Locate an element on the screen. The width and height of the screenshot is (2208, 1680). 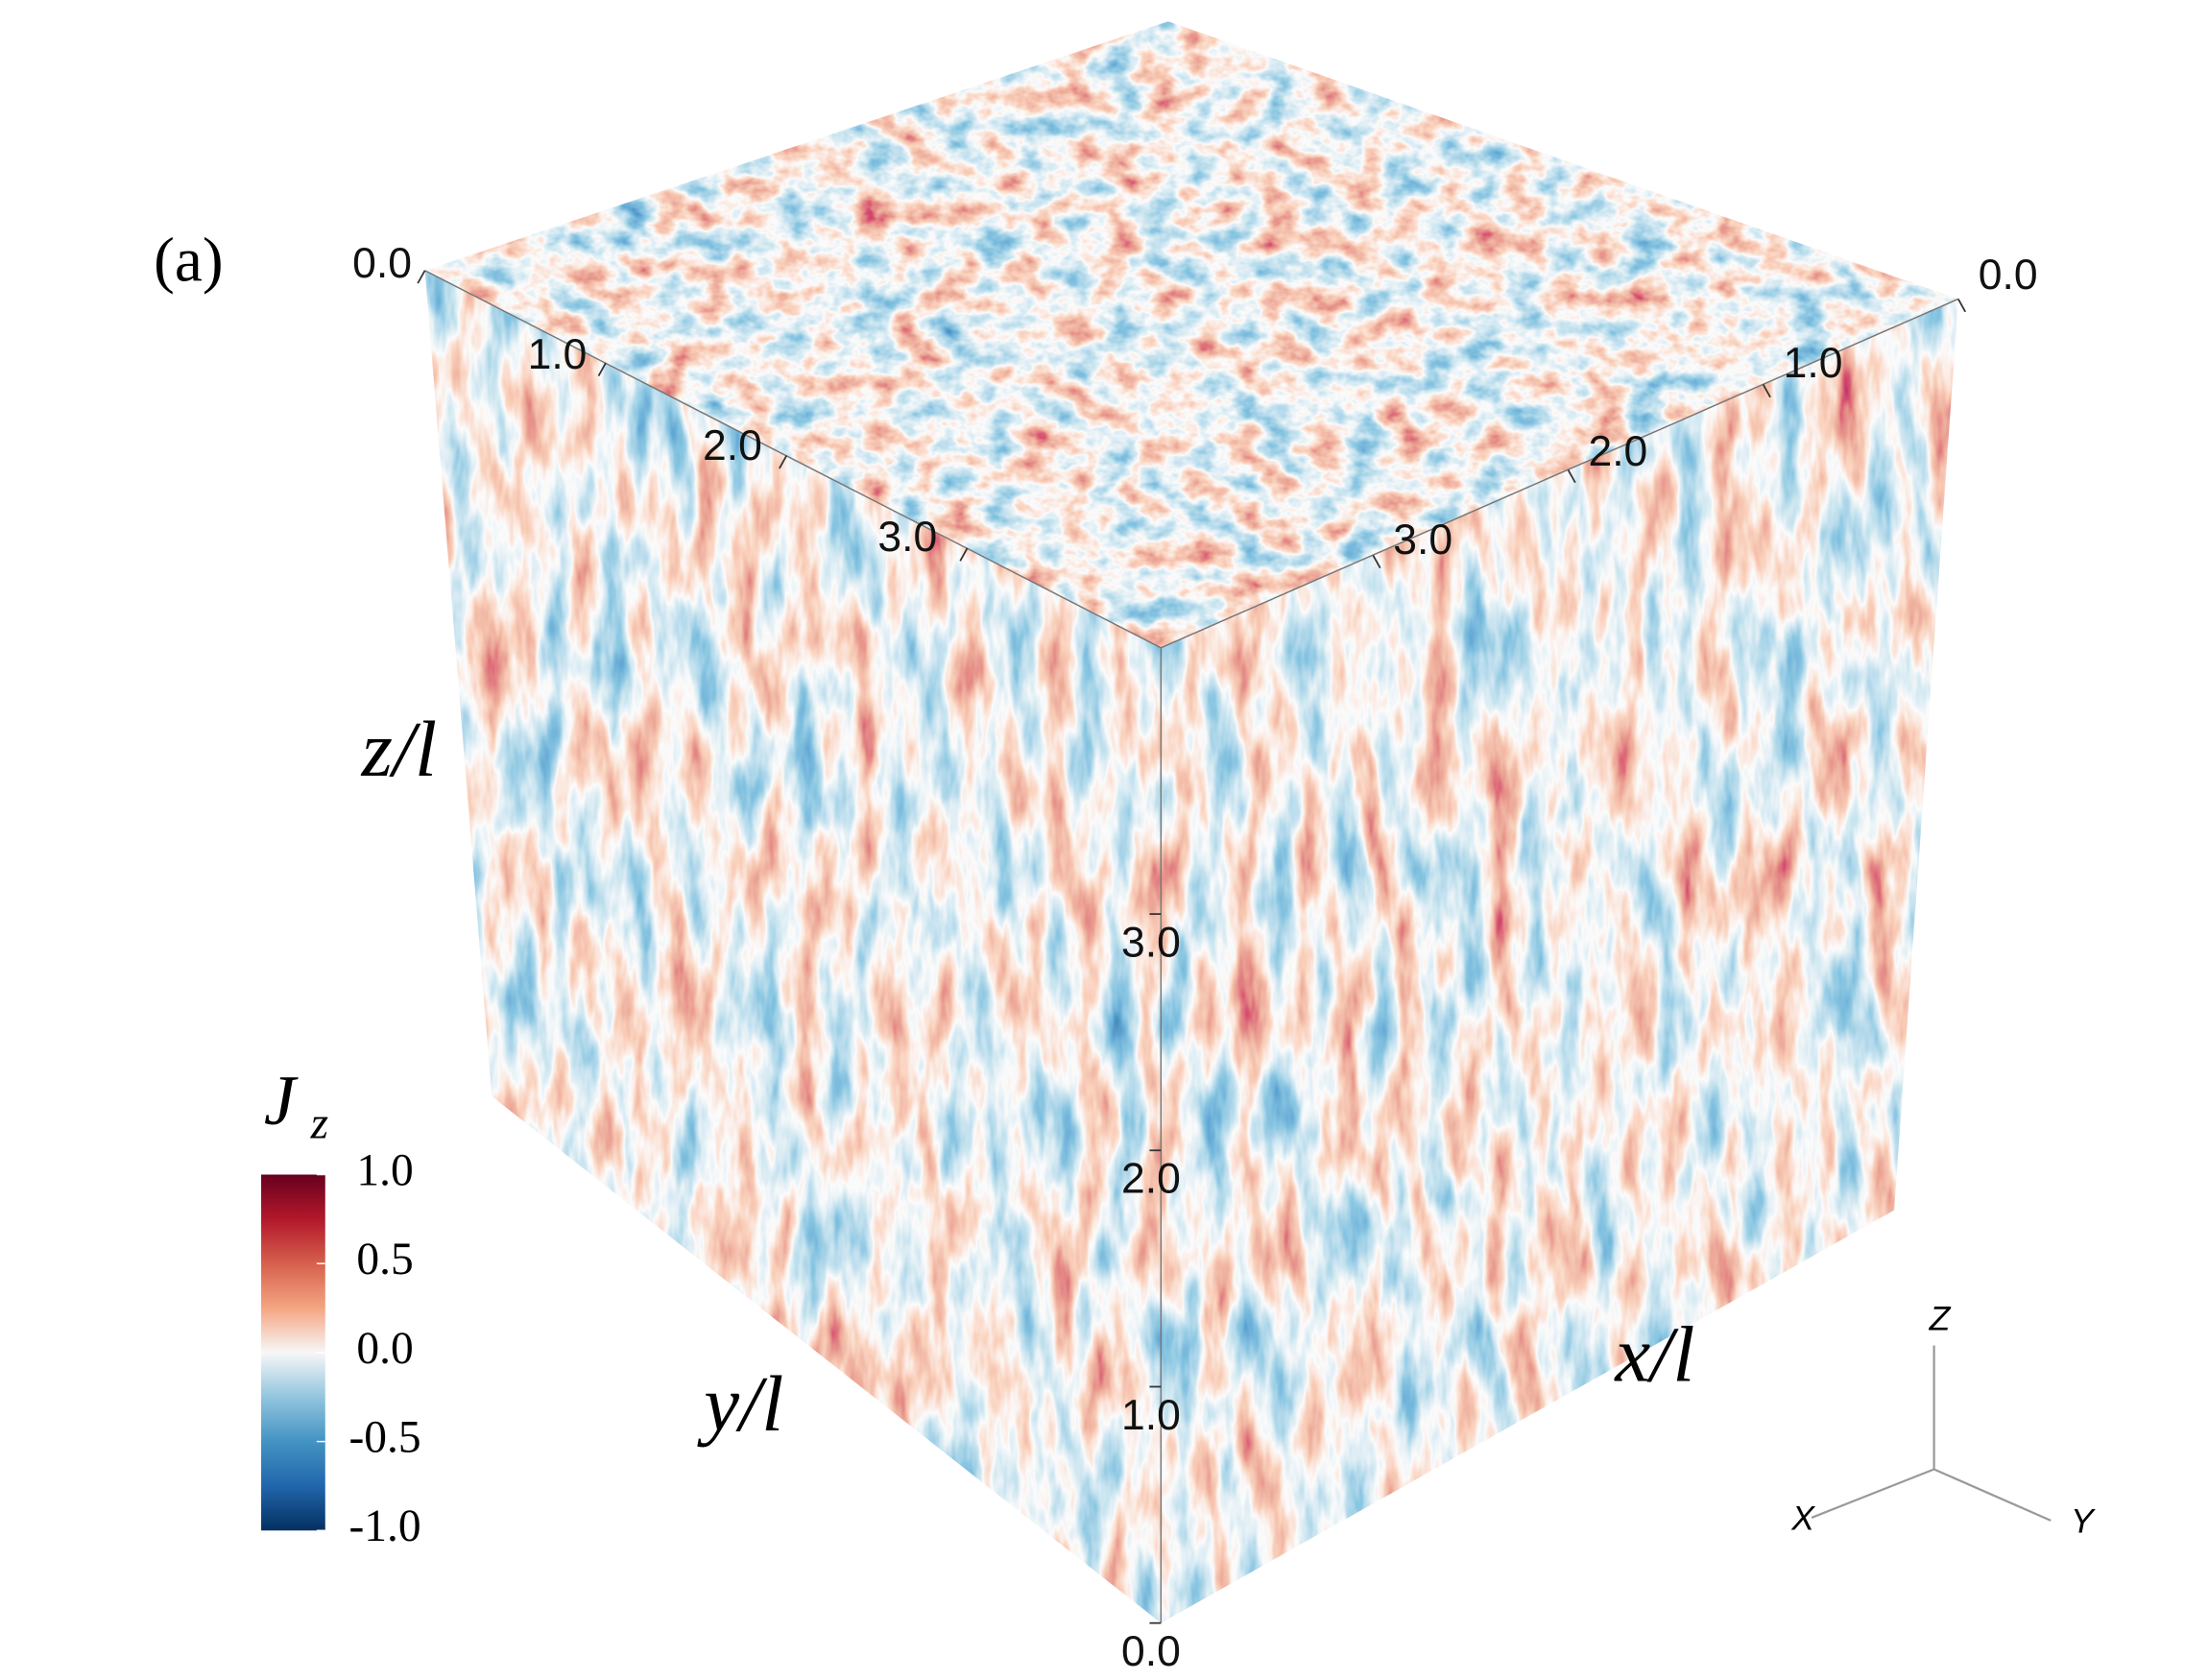
colorbar-title-subscript: z is located at coordinates (319, 1123).